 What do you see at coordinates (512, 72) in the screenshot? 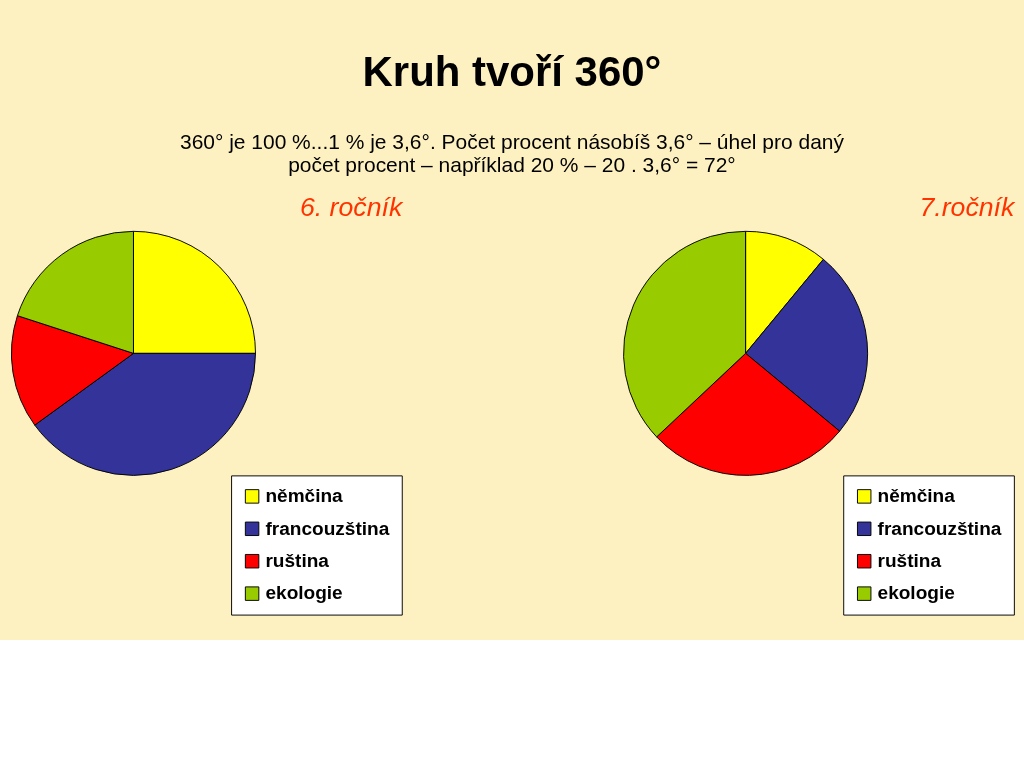
I see `text: Kruh tvoří 360°` at bounding box center [512, 72].